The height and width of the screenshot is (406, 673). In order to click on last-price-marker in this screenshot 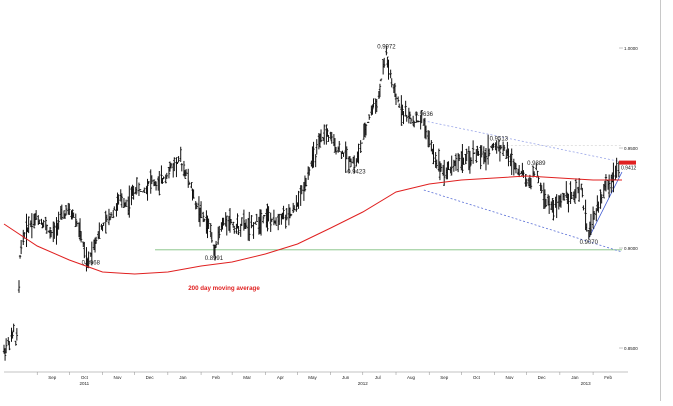, I will do `click(627, 163)`.